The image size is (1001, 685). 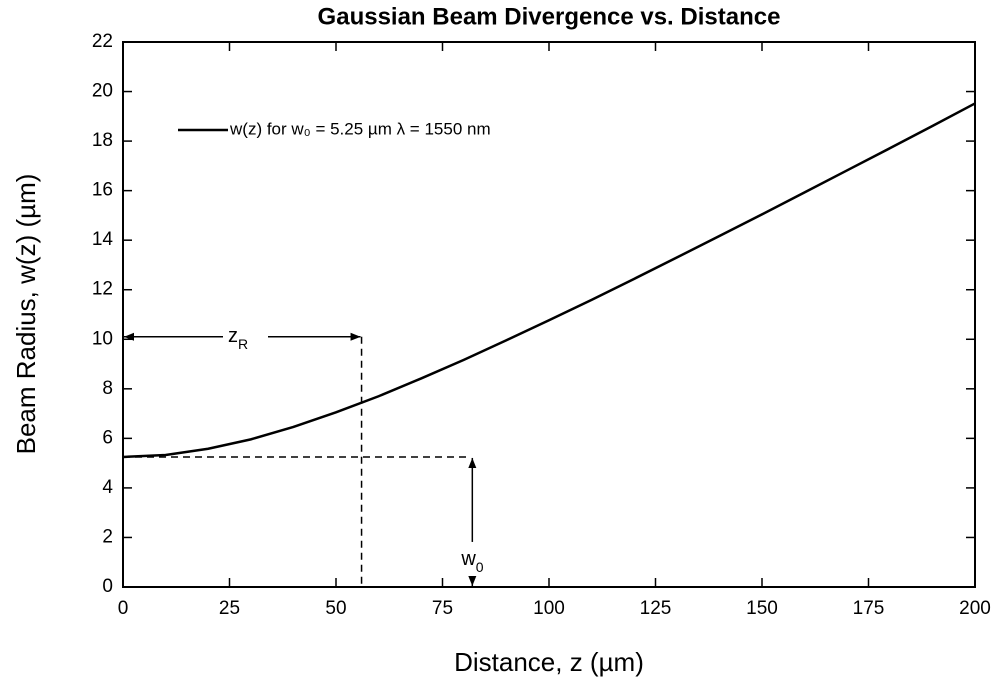 I want to click on waist-label: w0, so click(x=471, y=561).